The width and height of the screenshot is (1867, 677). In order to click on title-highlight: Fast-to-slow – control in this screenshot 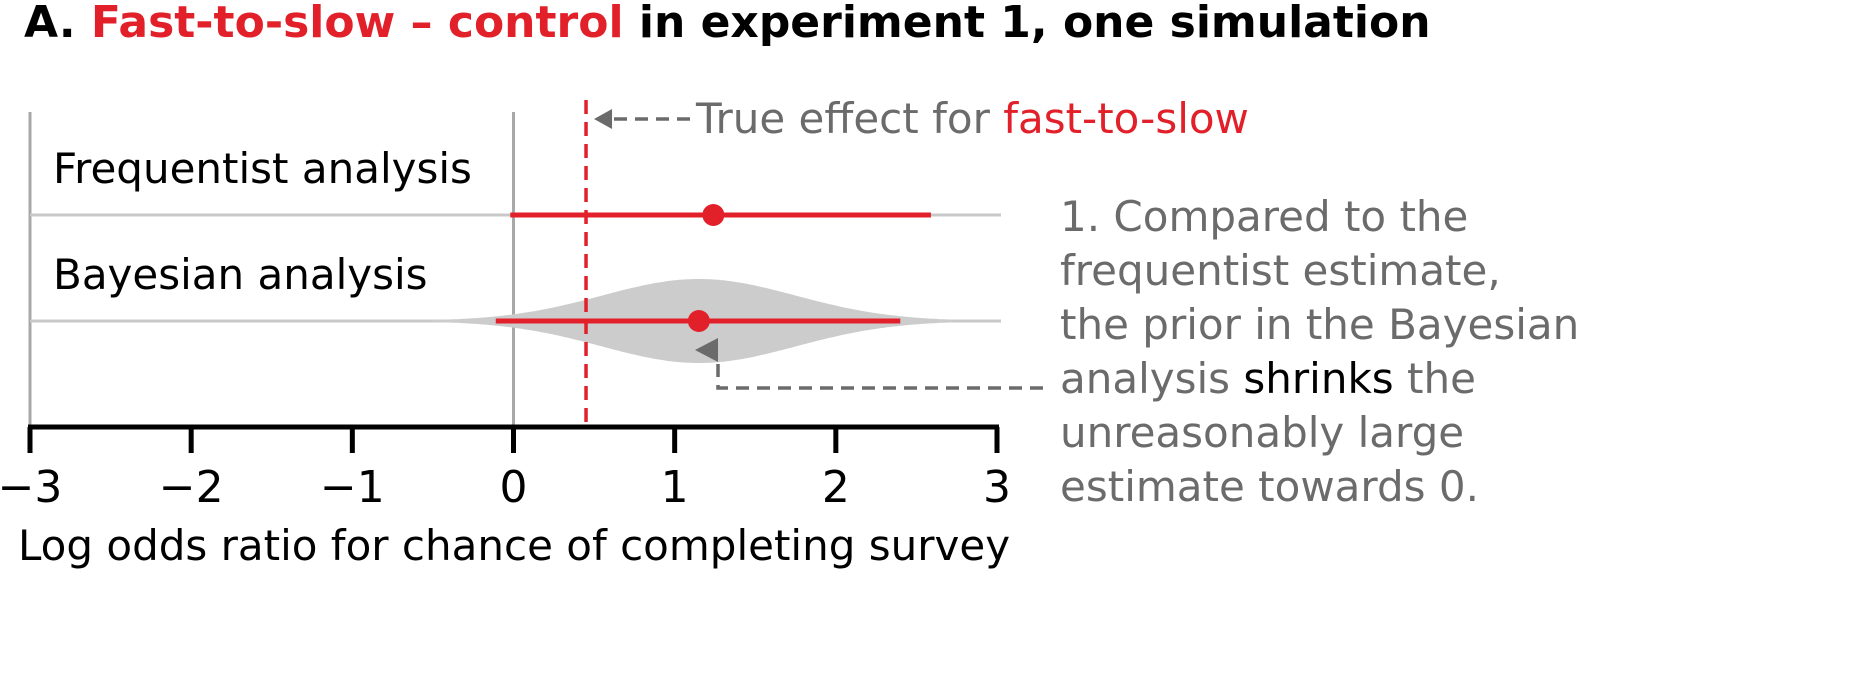, I will do `click(357, 24)`.